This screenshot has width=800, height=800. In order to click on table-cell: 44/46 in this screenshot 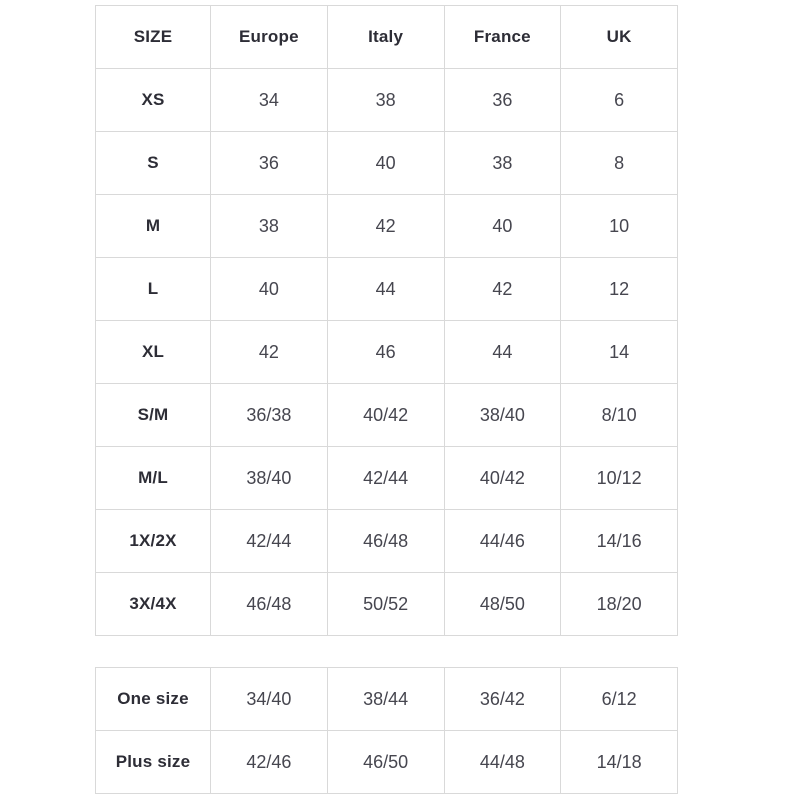, I will do `click(502, 541)`.